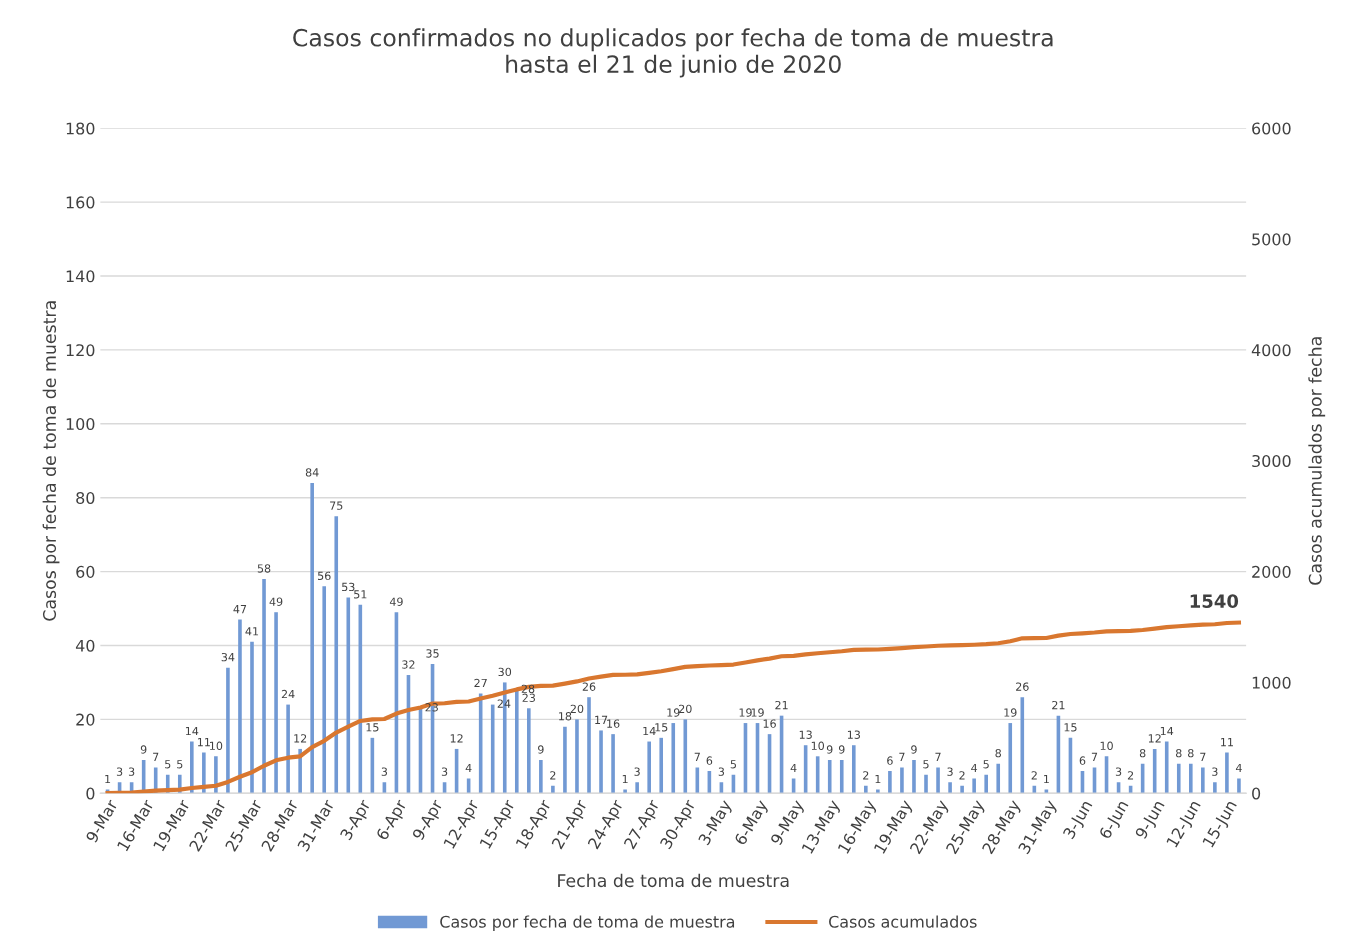 Image resolution: width=1356 pixels, height=950 pixels. What do you see at coordinates (85, 571) in the screenshot?
I see `y-tick-label: 60` at bounding box center [85, 571].